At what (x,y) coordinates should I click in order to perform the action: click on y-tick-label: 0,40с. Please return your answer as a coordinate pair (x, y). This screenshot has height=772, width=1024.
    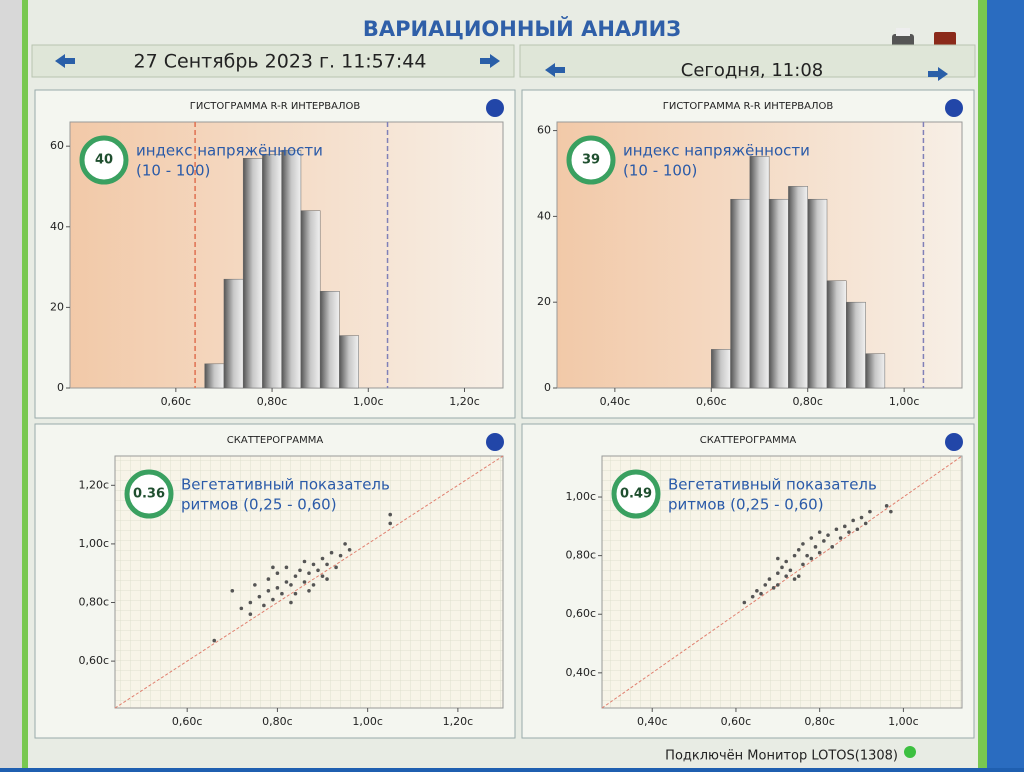
    Looking at the image, I should click on (580, 672).